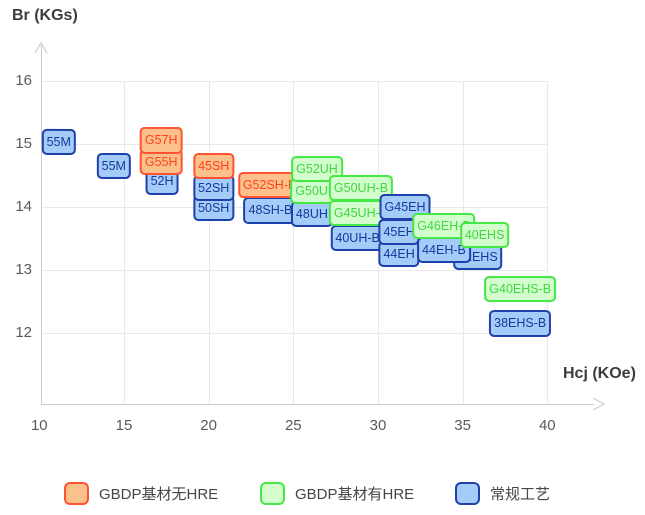 This screenshot has height=515, width=645. Describe the element at coordinates (272, 493) in the screenshot. I see `legend-swatch-gbdp_hre-icon` at that location.